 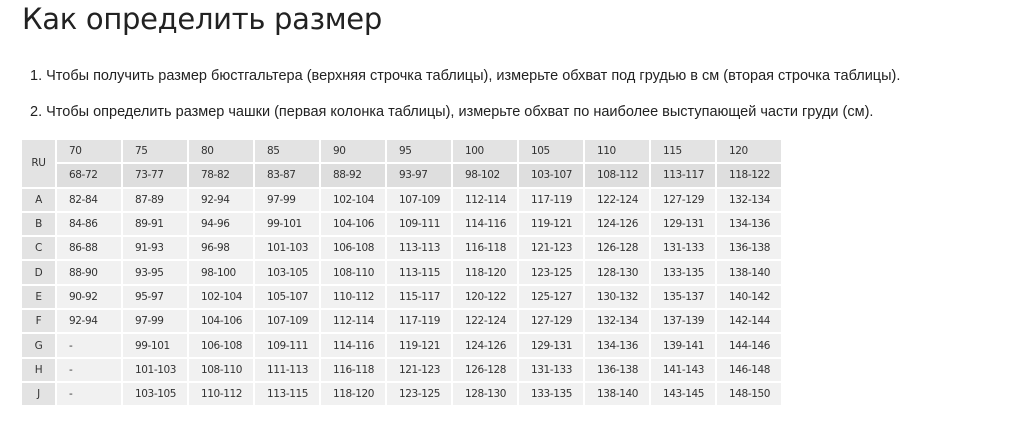 I want to click on bust-range-cell: 88-90, so click(x=89, y=273).